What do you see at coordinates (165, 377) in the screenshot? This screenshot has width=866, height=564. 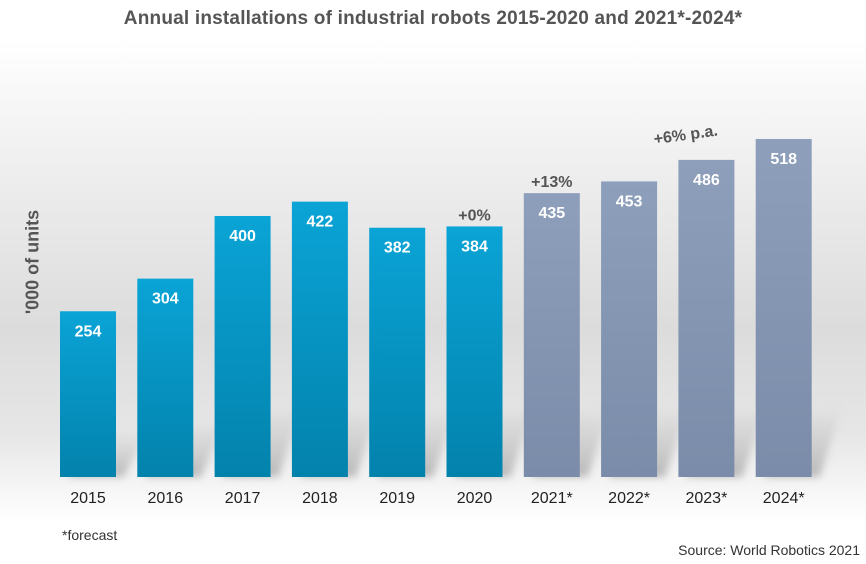 I see `bar-2016` at bounding box center [165, 377].